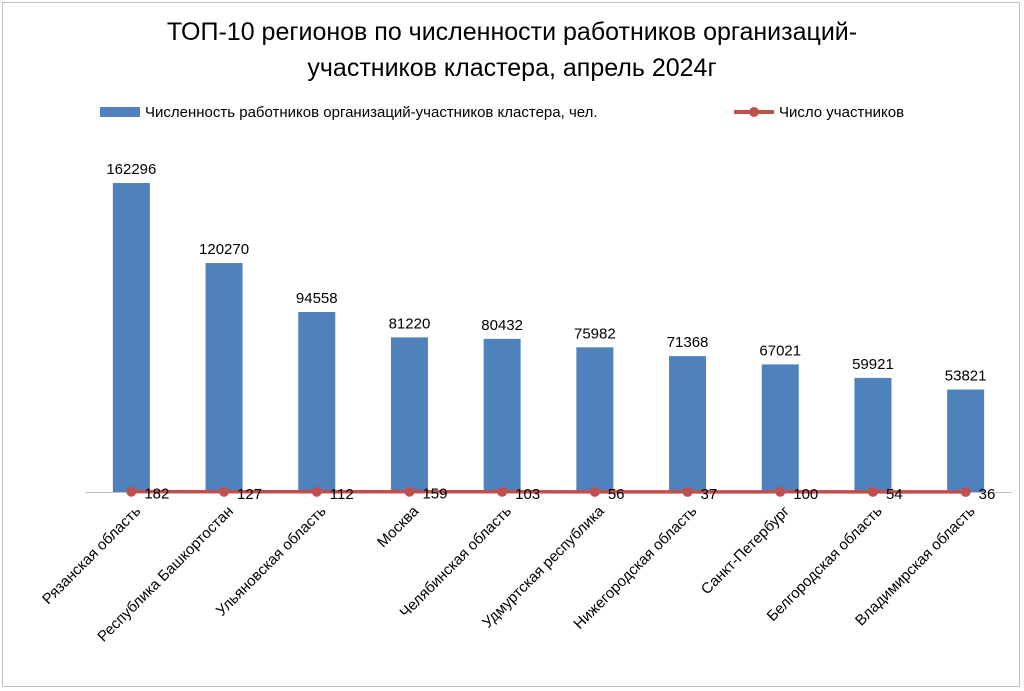 The width and height of the screenshot is (1024, 691). What do you see at coordinates (754, 112) in the screenshot?
I see `legend-line-marker` at bounding box center [754, 112].